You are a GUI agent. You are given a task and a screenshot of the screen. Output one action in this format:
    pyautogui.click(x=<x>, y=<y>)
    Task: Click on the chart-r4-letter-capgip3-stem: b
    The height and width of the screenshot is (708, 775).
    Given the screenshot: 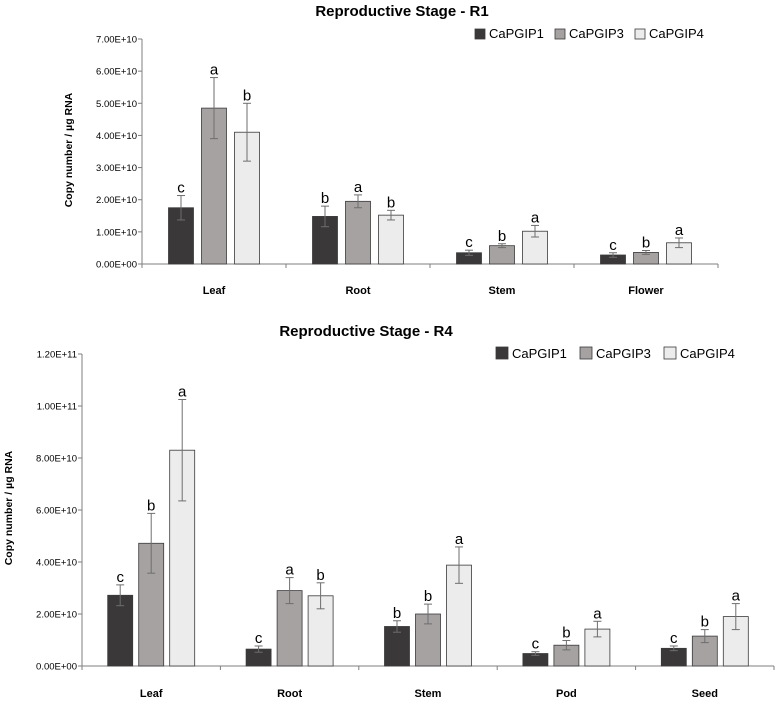 What is the action you would take?
    pyautogui.click(x=428, y=596)
    